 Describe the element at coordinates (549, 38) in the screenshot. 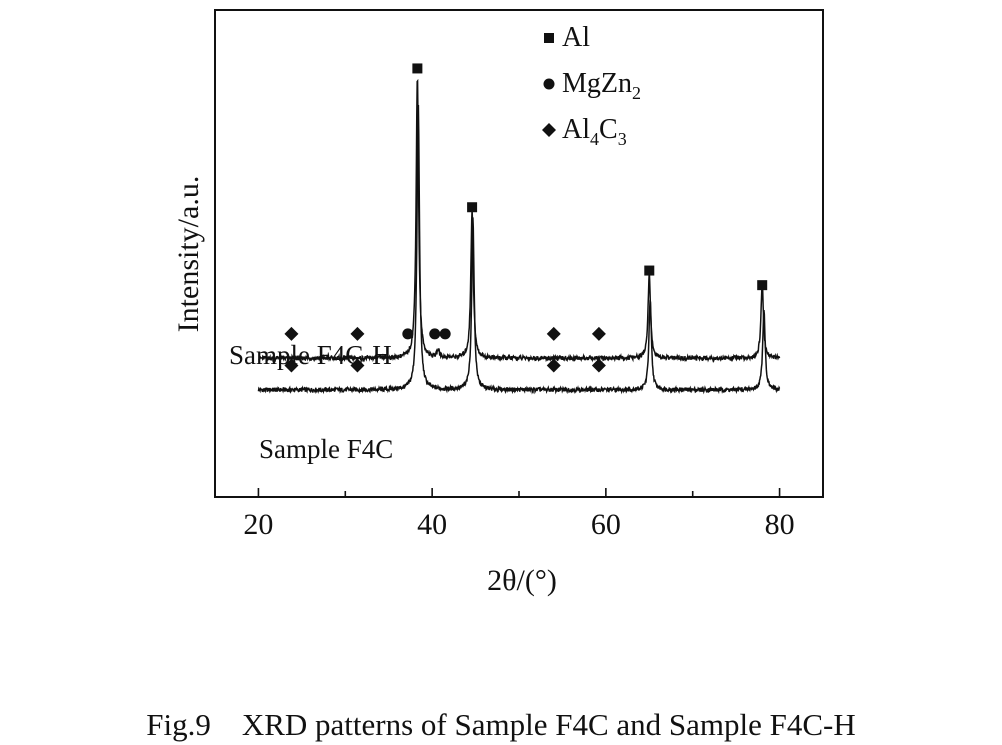

I see `legend-square-icon` at that location.